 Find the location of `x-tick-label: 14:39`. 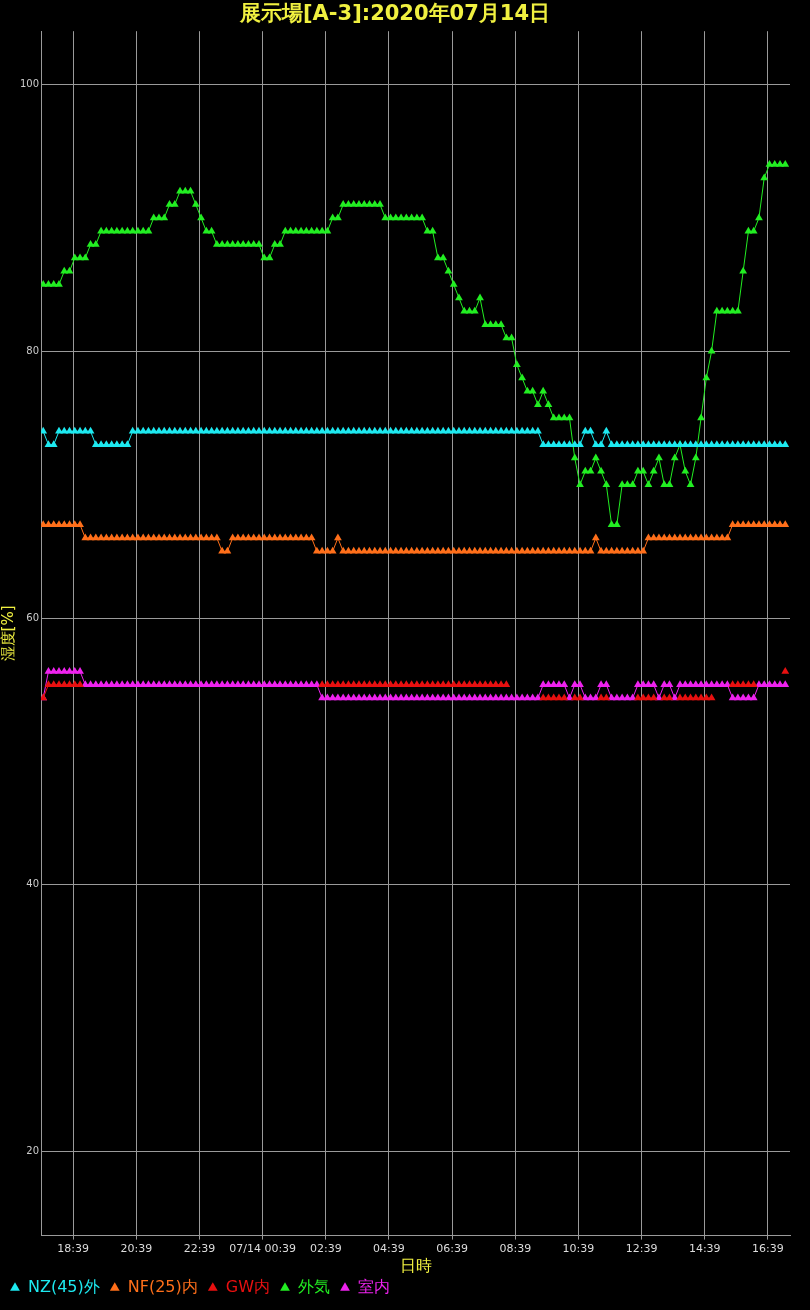

x-tick-label: 14:39 is located at coordinates (704, 1249).